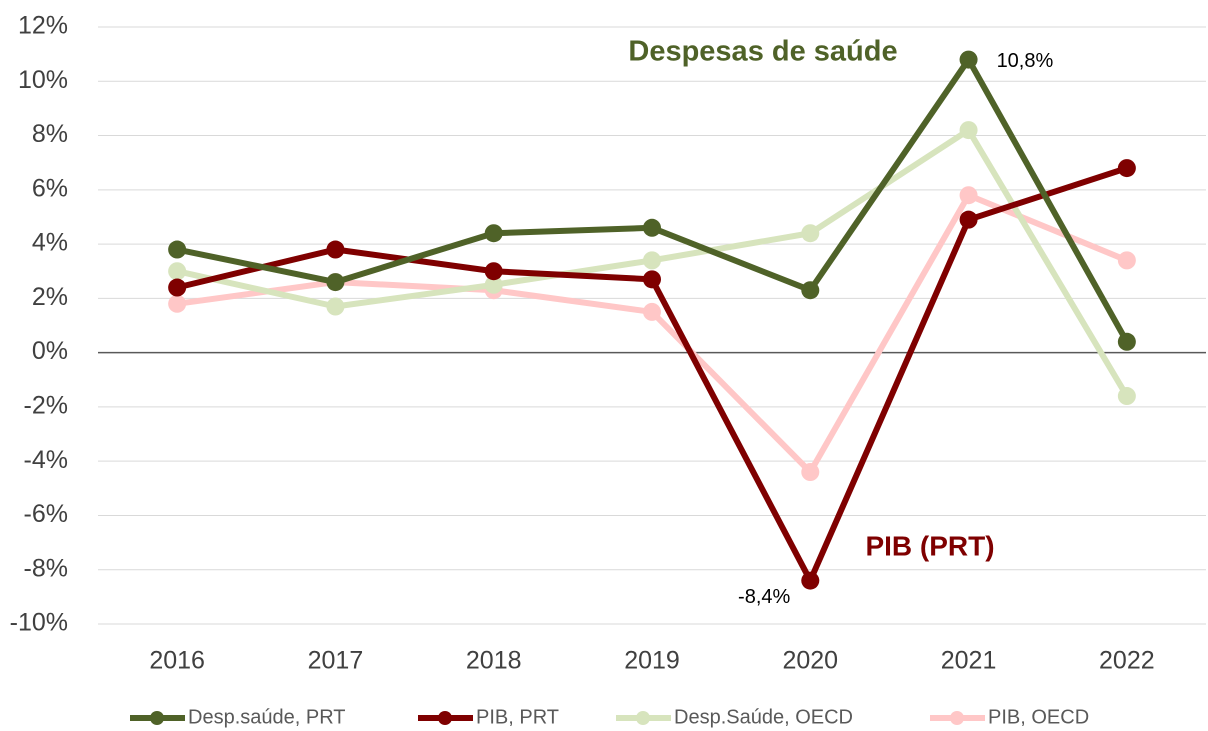 The image size is (1208, 731). What do you see at coordinates (764, 597) in the screenshot?
I see `data-label: -8,4%` at bounding box center [764, 597].